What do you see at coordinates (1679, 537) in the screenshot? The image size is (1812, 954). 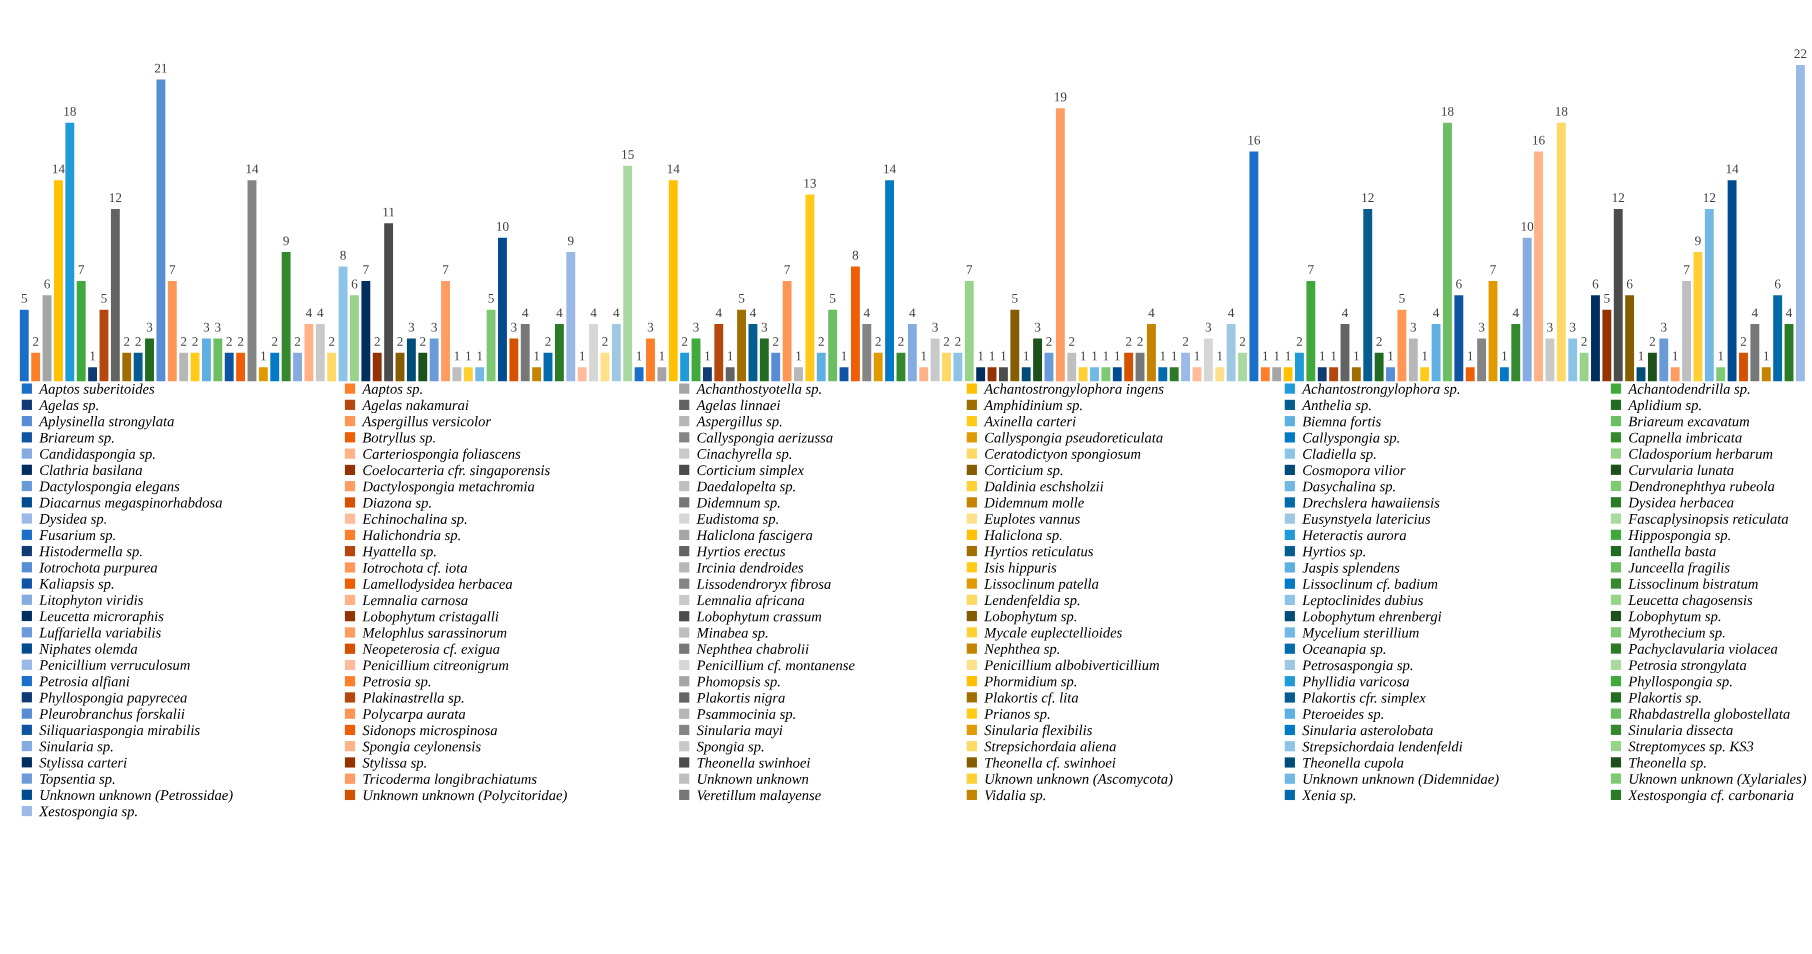 I see `legend-label: Hippospongia sp.` at bounding box center [1679, 537].